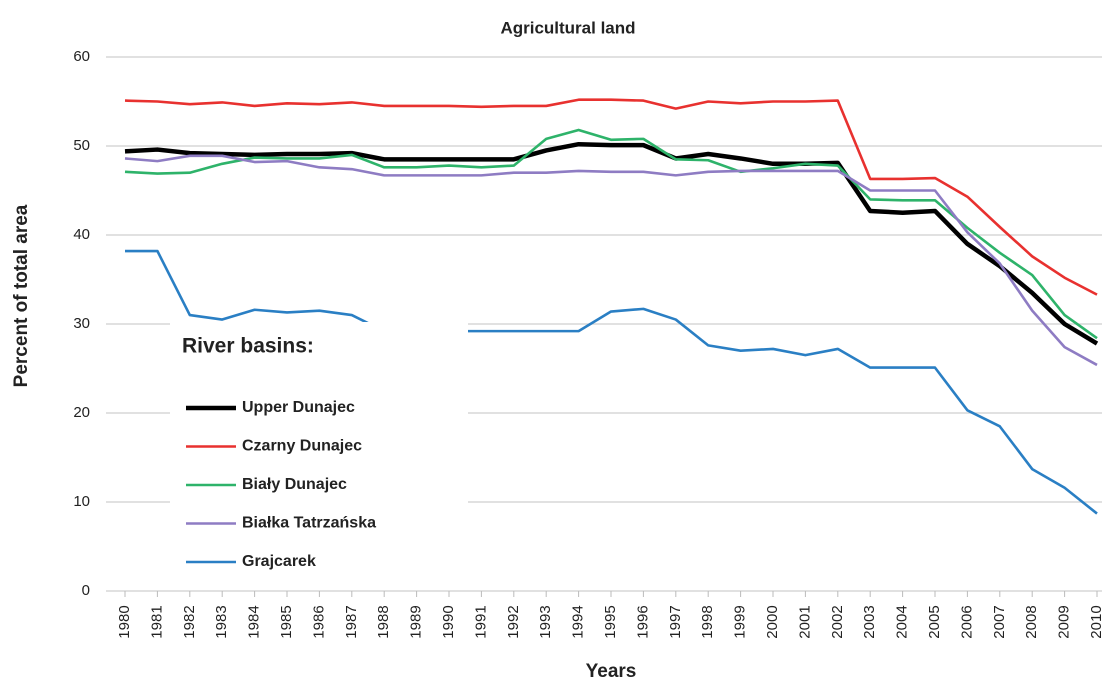 The height and width of the screenshot is (682, 1104). What do you see at coordinates (189, 621) in the screenshot?
I see `x-tick-label: 1982` at bounding box center [189, 621].